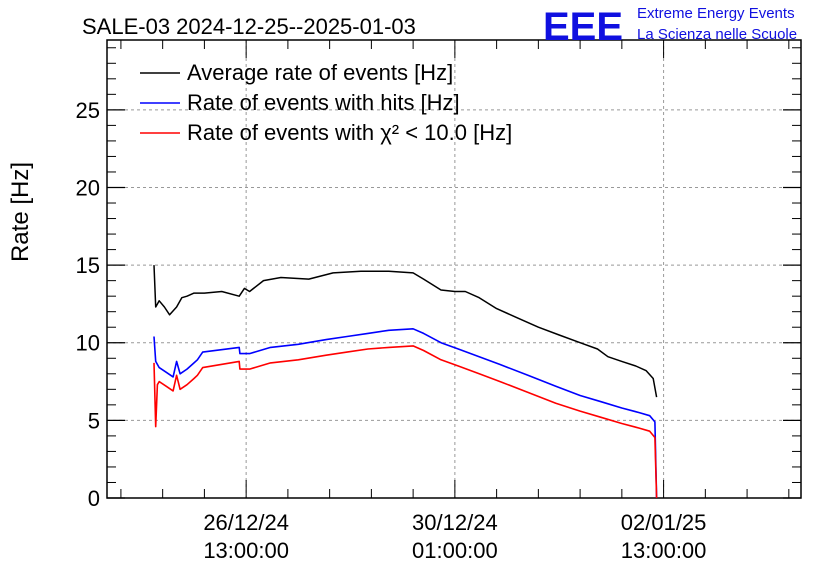  Describe the element at coordinates (249, 26) in the screenshot. I see `chart-title: SALE-03 2024-12-25--2025-01-03` at that location.